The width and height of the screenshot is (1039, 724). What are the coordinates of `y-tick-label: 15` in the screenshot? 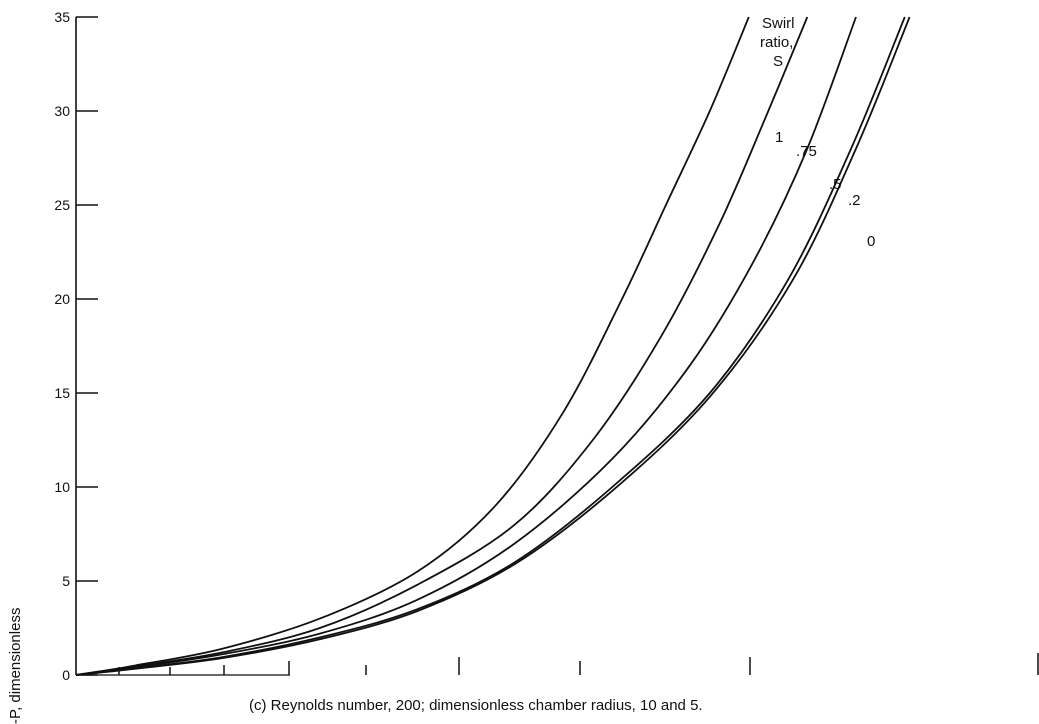 It's located at (62, 393).